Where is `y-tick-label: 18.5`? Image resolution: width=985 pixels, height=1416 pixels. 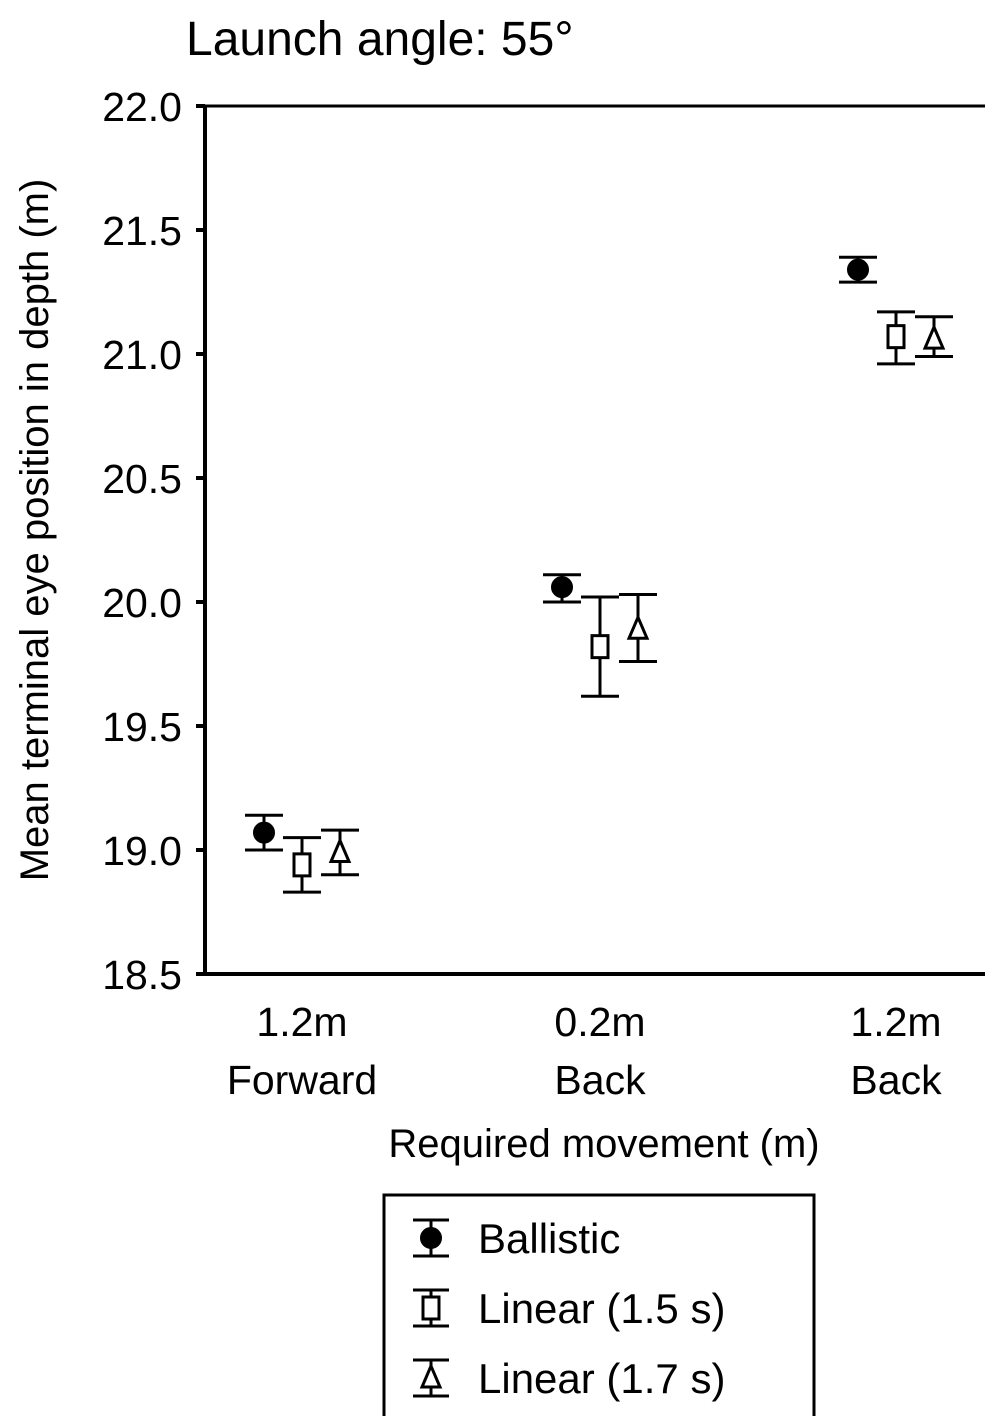
y-tick-label: 18.5 is located at coordinates (142, 975).